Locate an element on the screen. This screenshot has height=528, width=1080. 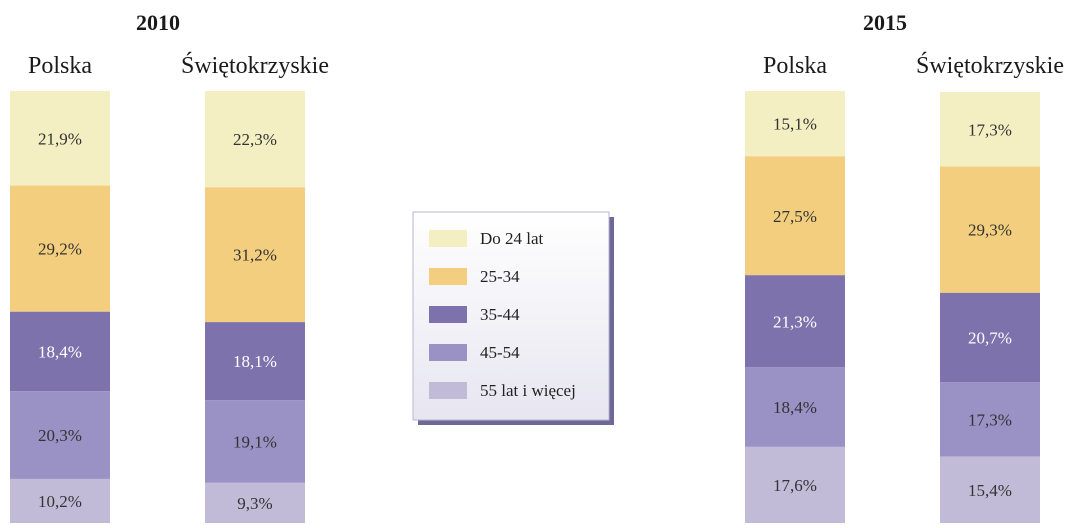
bar-segment-25-34-polska-2015 is located at coordinates (795, 216).